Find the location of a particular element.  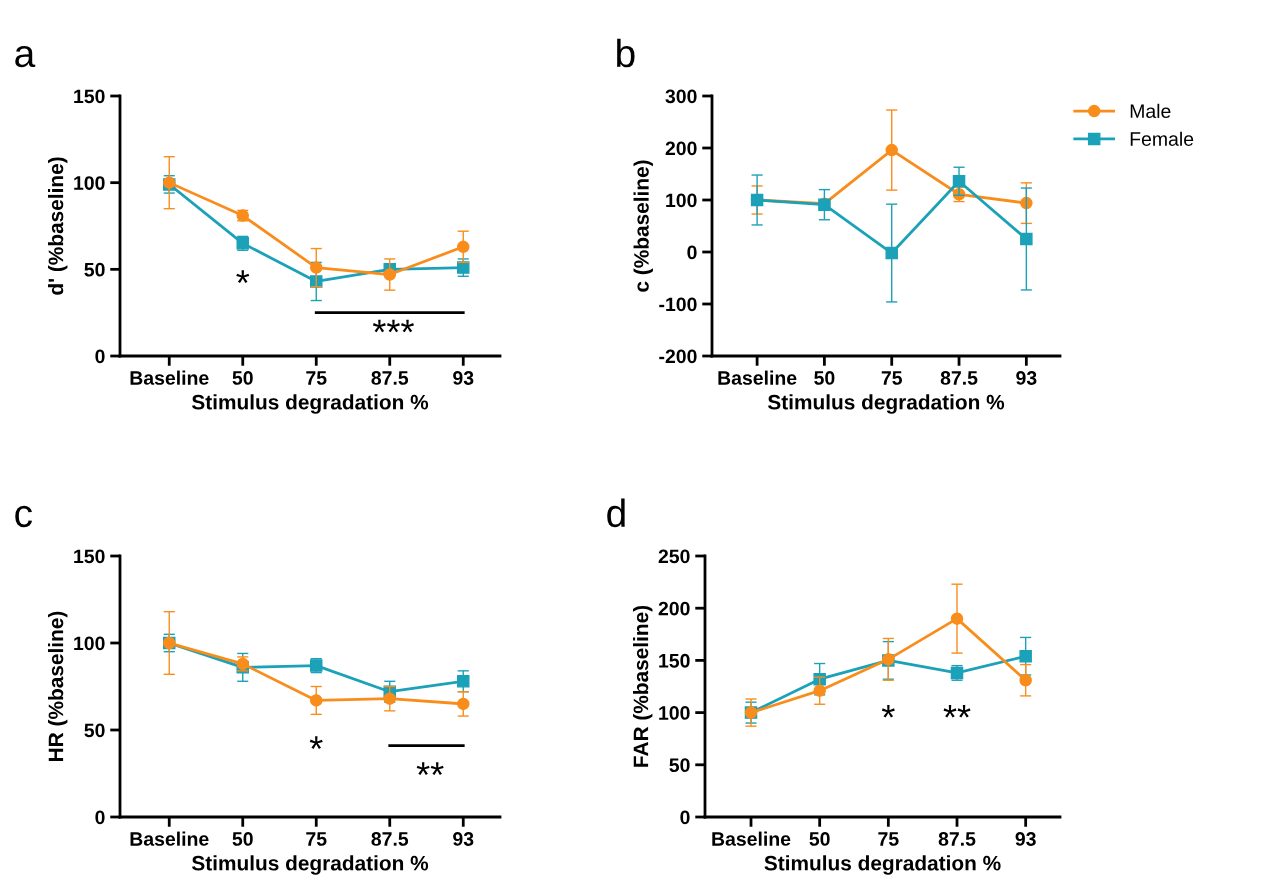

y-tick-label: 300 is located at coordinates (681, 96).